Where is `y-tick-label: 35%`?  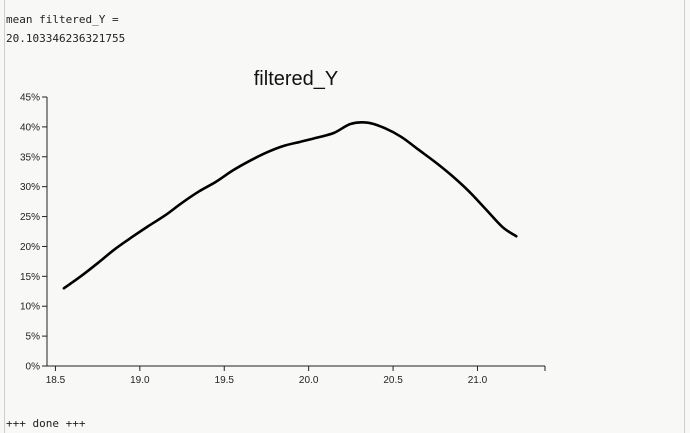
y-tick-label: 35% is located at coordinates (30, 157).